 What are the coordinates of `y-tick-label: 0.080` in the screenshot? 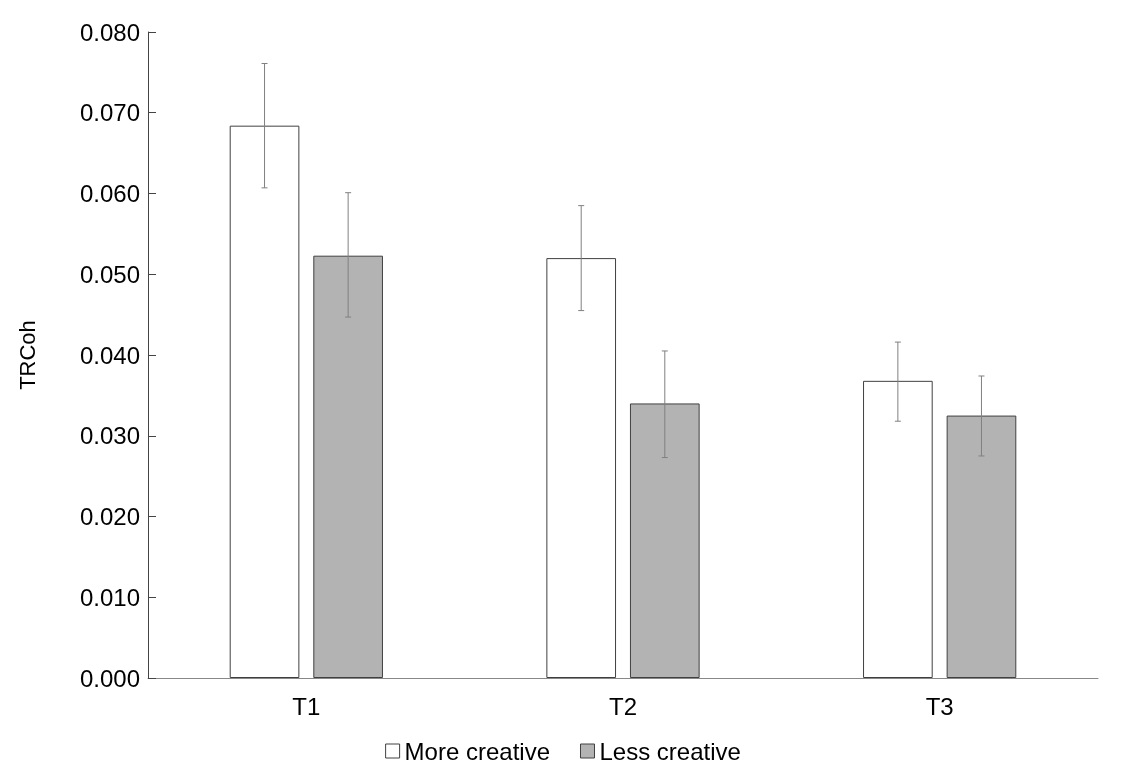 It's located at (109, 32).